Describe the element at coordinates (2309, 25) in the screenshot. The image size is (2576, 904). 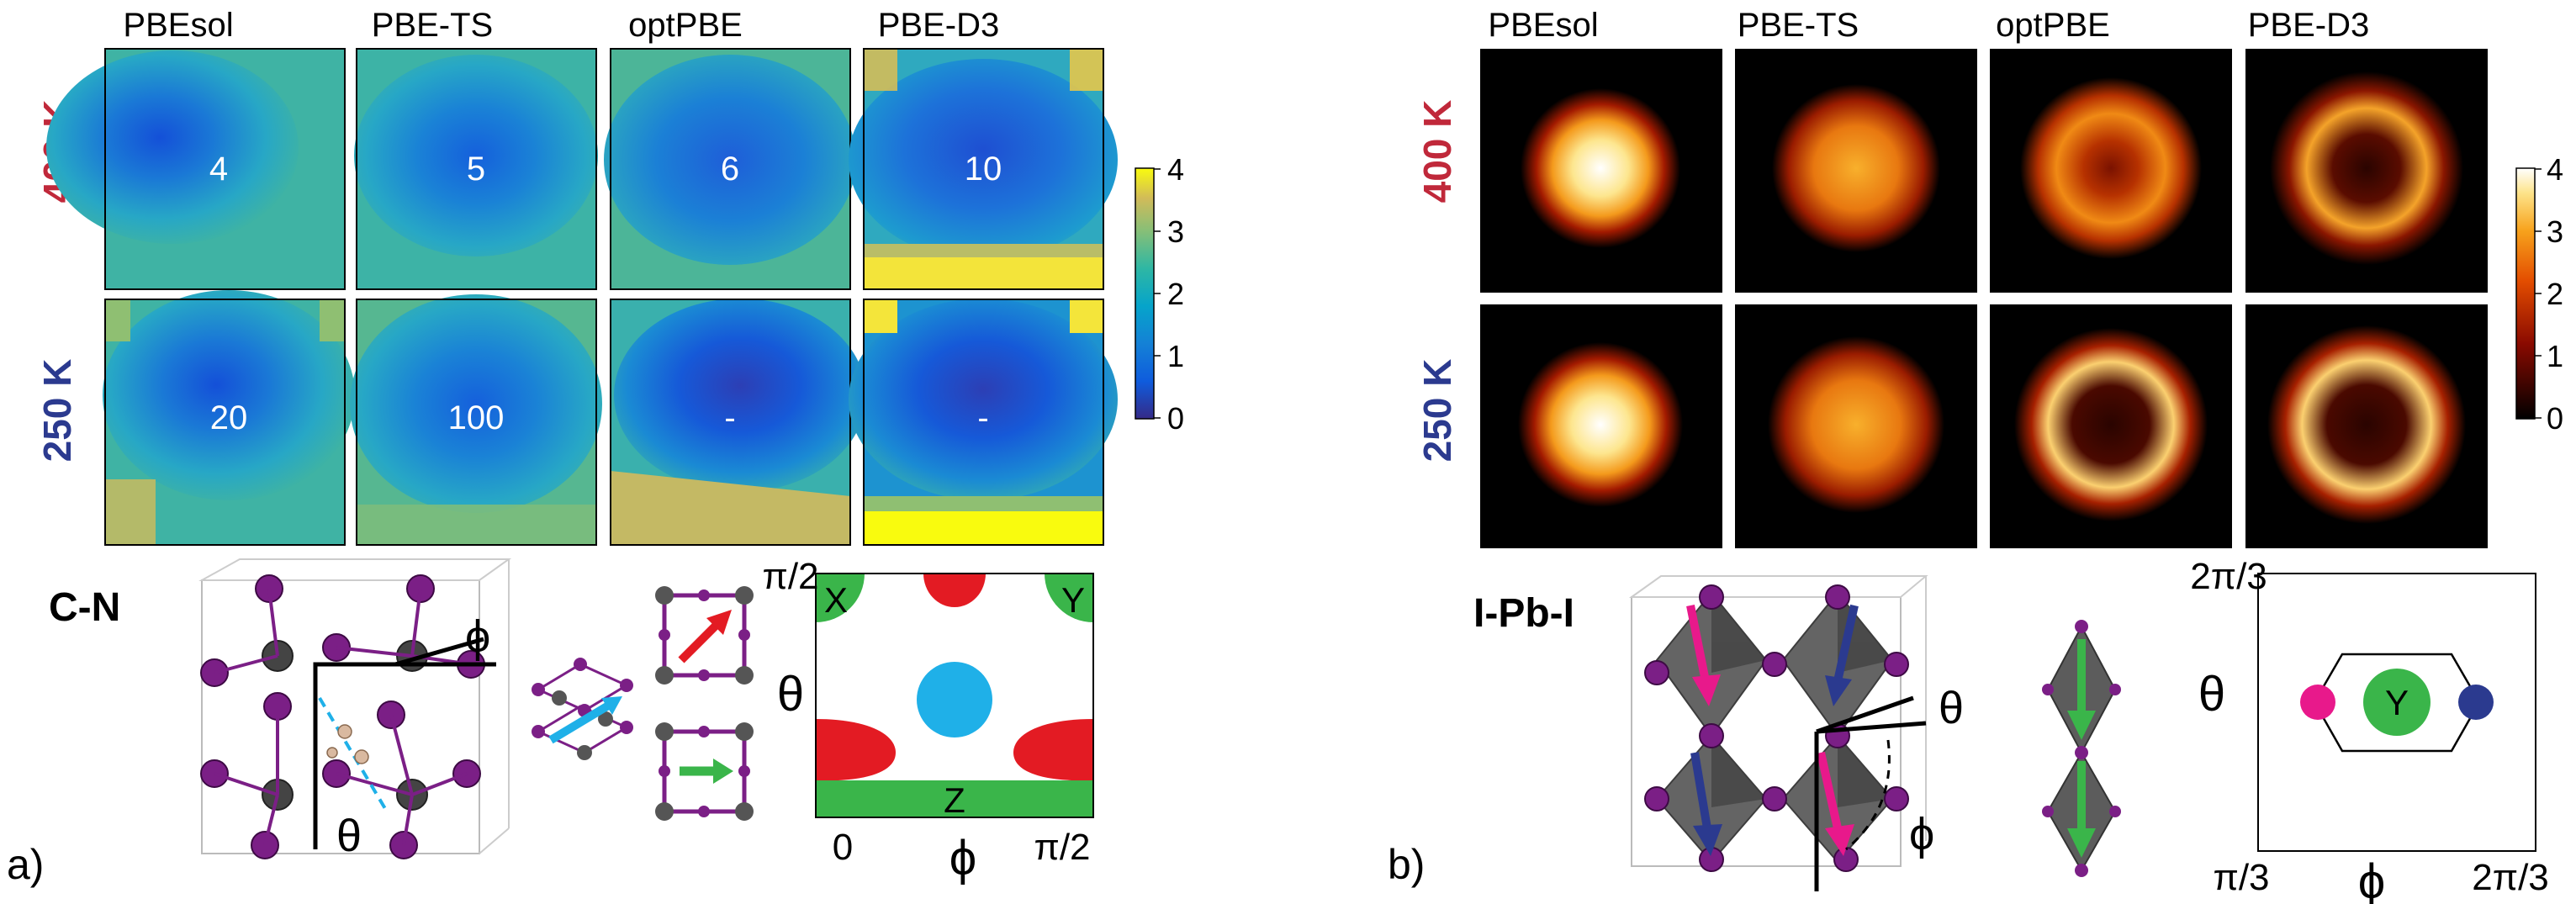
I see `panel-b-col-title: PBE-D3` at that location.